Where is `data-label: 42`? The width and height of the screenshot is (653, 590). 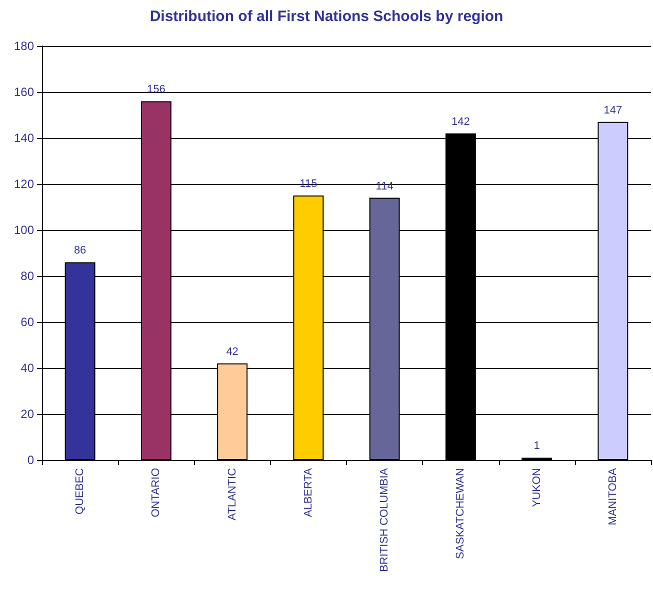
data-label: 42 is located at coordinates (232, 352).